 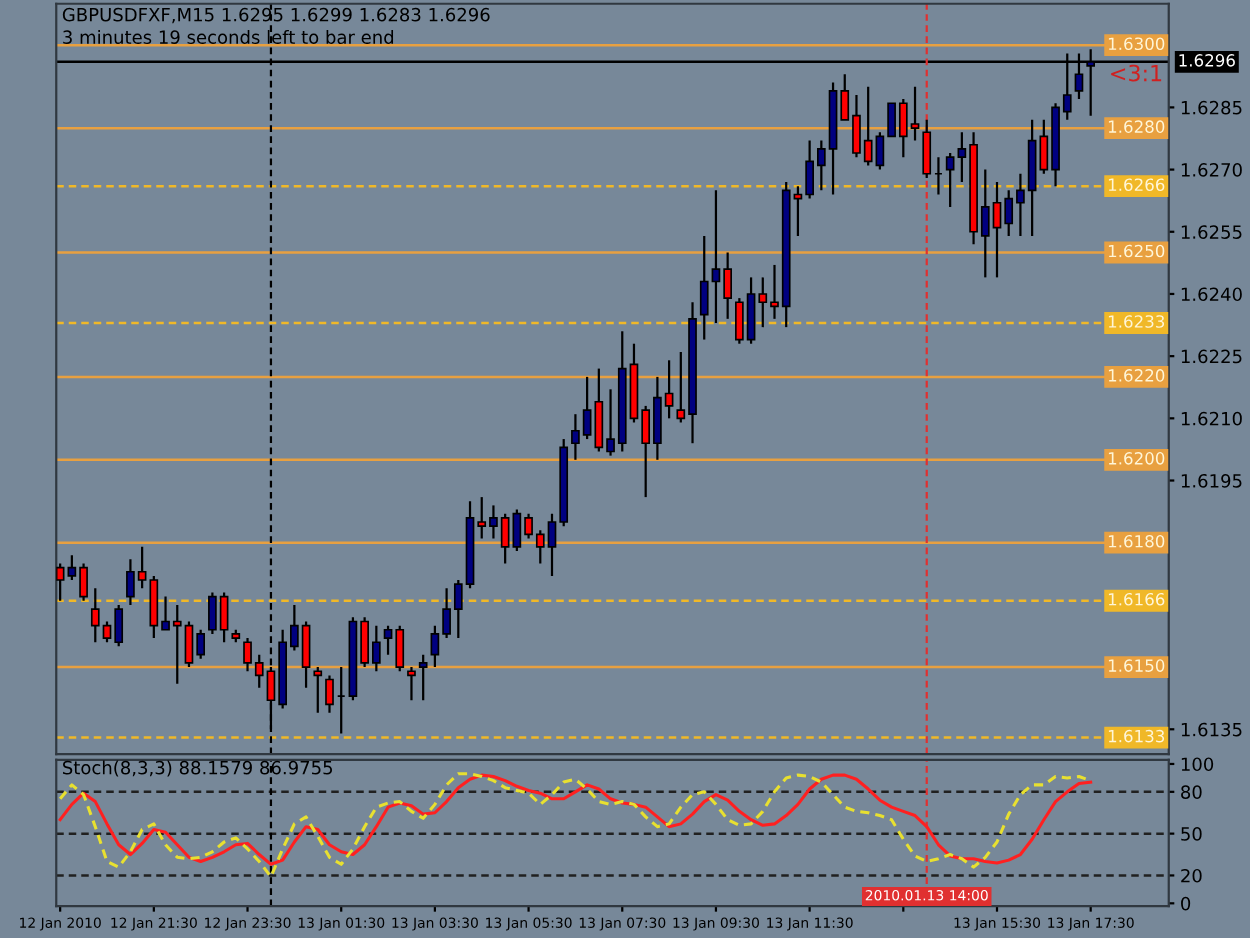 I want to click on y-tick-label: 100, so click(x=1197, y=764).